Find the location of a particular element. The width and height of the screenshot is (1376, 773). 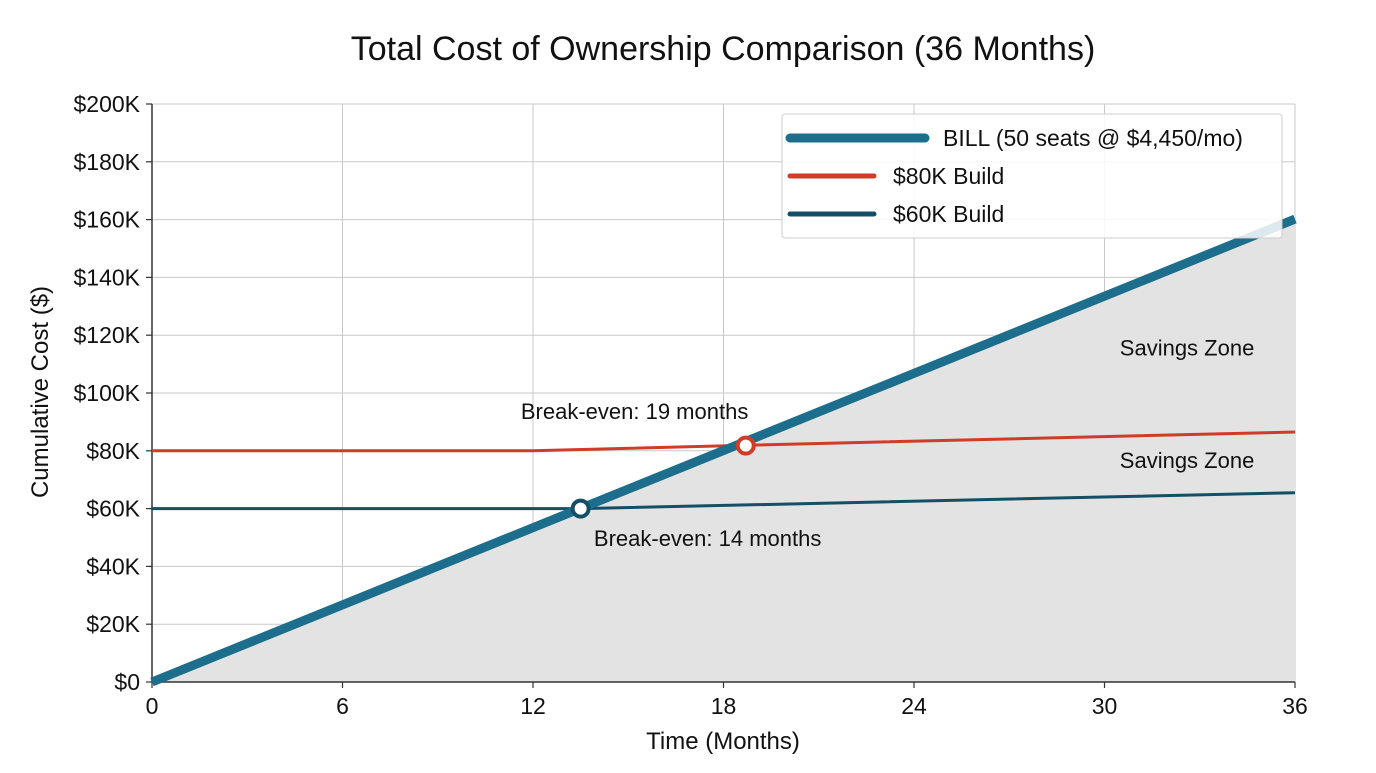

y-tick-label: $140K is located at coordinates (106, 277).